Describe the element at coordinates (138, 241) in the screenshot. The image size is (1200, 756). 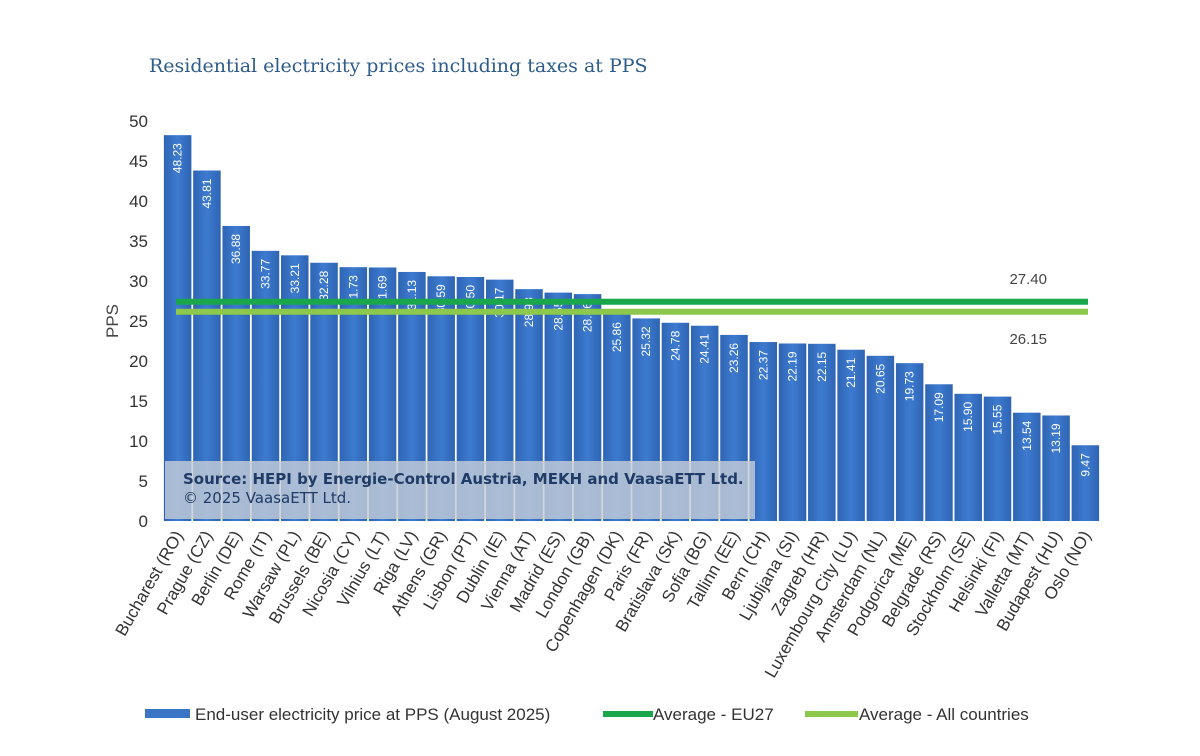
I see `y-tick-label: 35` at that location.